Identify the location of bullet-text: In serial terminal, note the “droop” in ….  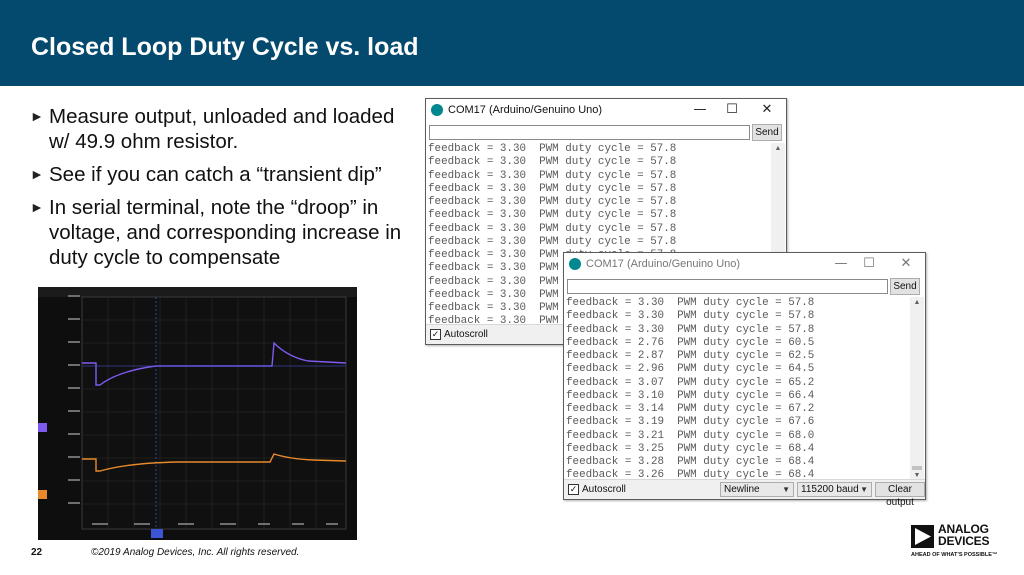
(225, 232).